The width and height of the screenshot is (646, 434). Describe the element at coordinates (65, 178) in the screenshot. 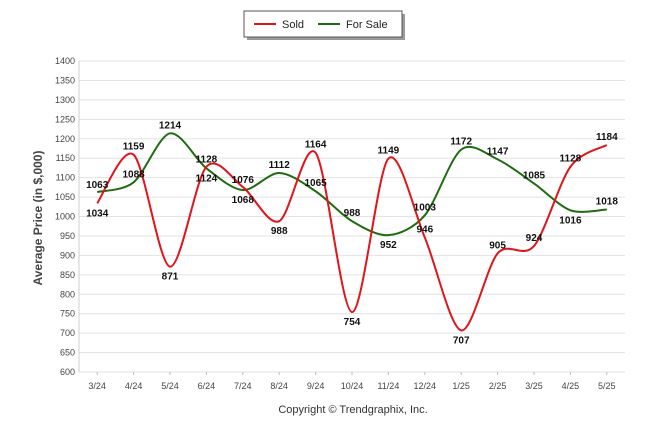

I see `y-tick-label: 1100` at that location.